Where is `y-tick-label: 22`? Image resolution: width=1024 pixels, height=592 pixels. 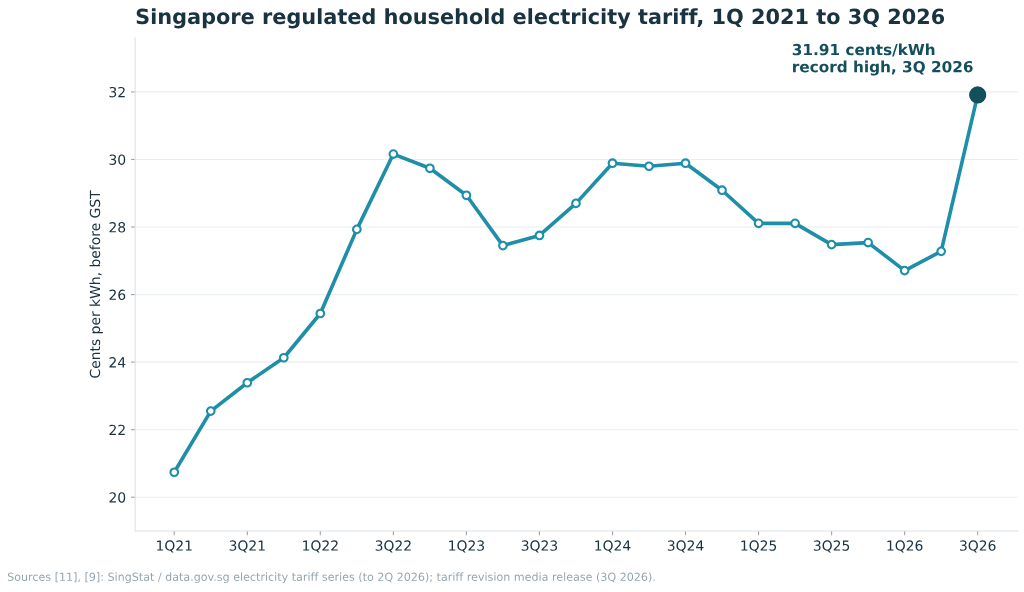
y-tick-label: 22 is located at coordinates (117, 429).